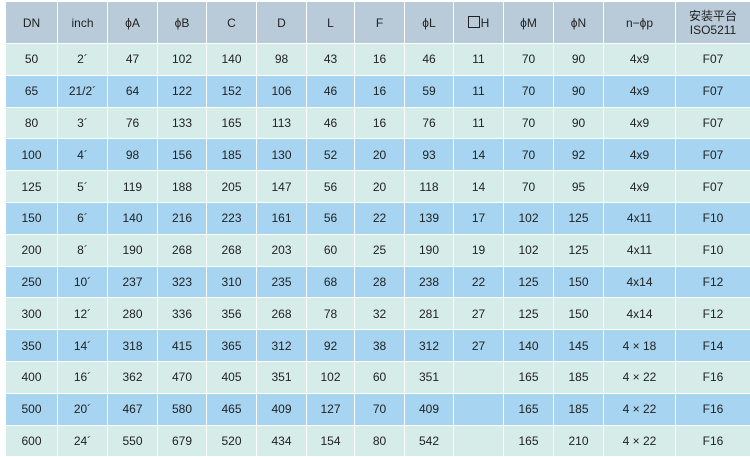 Image resolution: width=750 pixels, height=457 pixels. I want to click on table-cell: 38, so click(380, 346).